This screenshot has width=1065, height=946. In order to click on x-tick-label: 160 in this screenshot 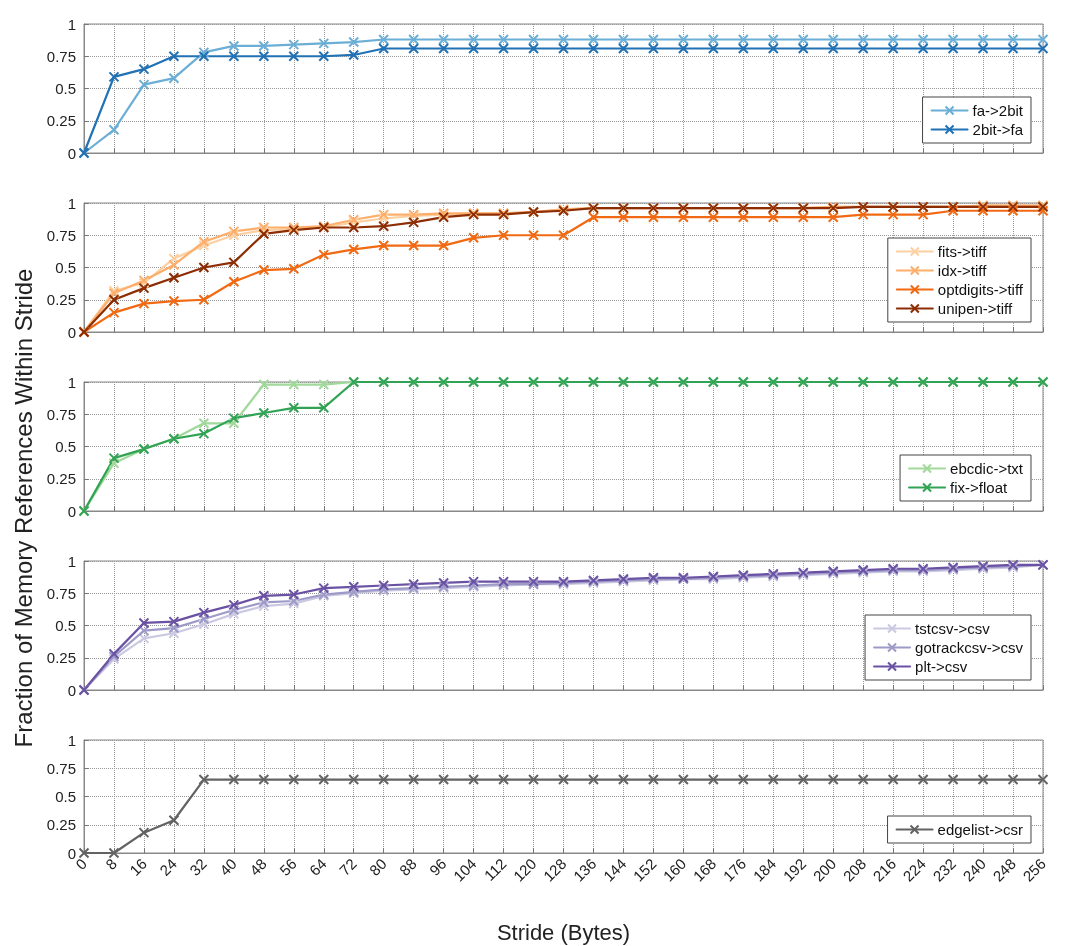, I will do `click(674, 869)`.